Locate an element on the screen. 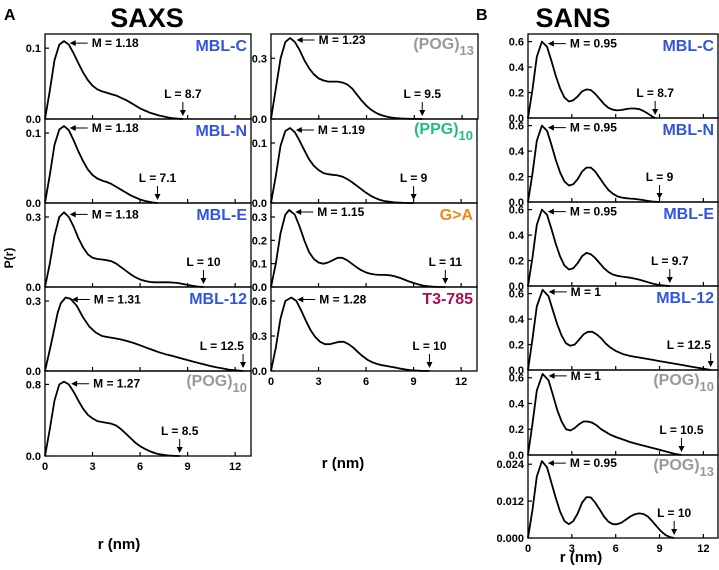 The height and width of the screenshot is (570, 719). subplot-a-2: 0.0 0.3 M = 1.18 L = 10 MBL-E is located at coordinates (139, 248).